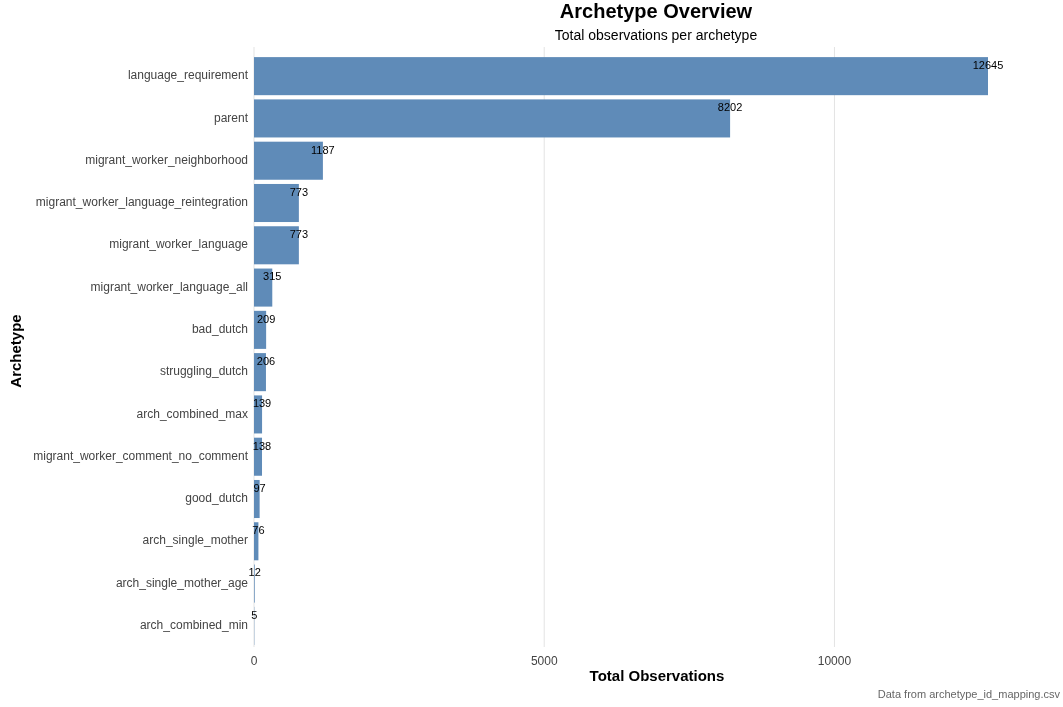 Image resolution: width=1063 pixels, height=707 pixels. What do you see at coordinates (259, 487) in the screenshot?
I see `data-label: 97` at bounding box center [259, 487].